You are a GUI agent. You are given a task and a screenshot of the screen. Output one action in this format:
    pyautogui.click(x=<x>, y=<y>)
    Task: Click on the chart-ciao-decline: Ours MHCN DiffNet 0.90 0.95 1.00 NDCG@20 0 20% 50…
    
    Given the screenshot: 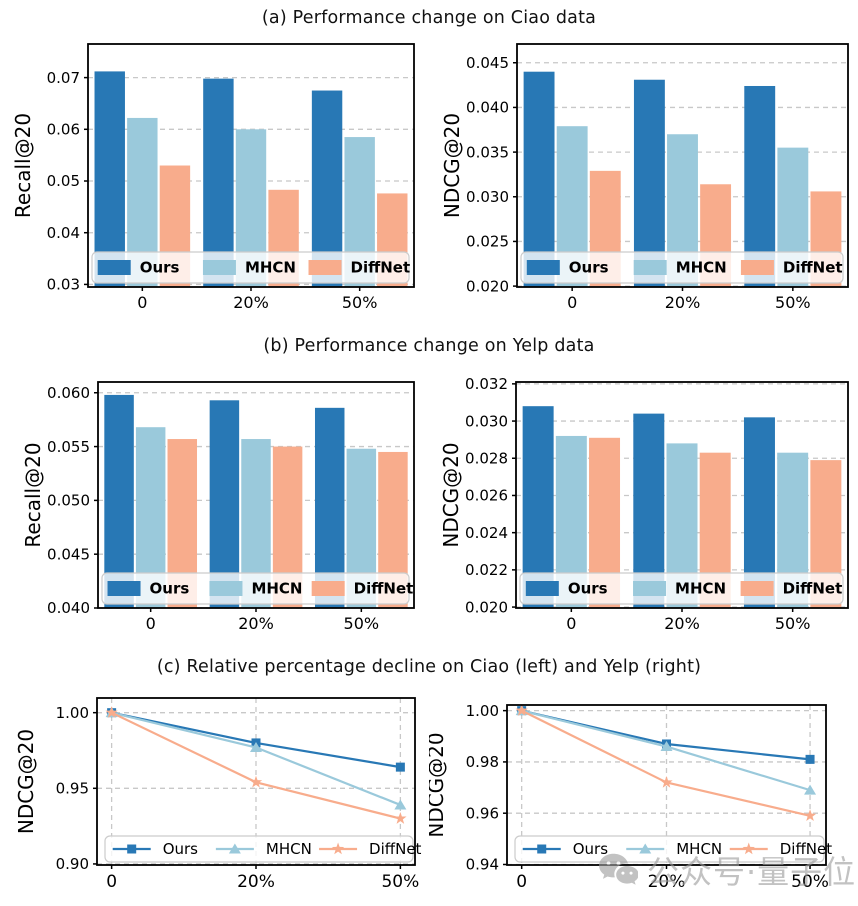 What is the action you would take?
    pyautogui.click(x=218, y=794)
    